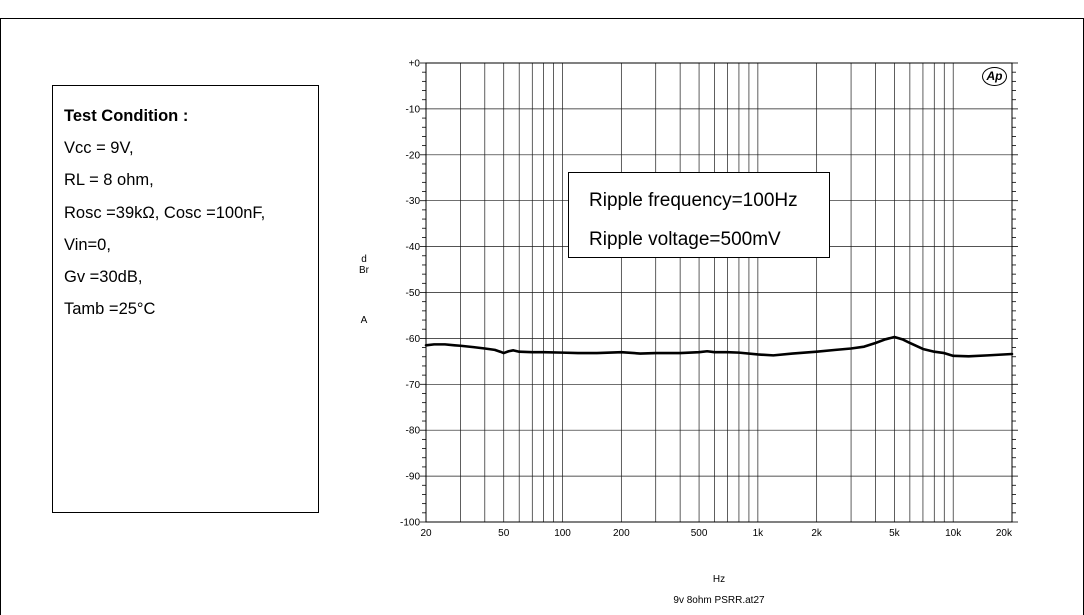 The height and width of the screenshot is (615, 1084). Describe the element at coordinates (110, 309) in the screenshot. I see `test-condition-tamb: Tamb =25°C` at that location.